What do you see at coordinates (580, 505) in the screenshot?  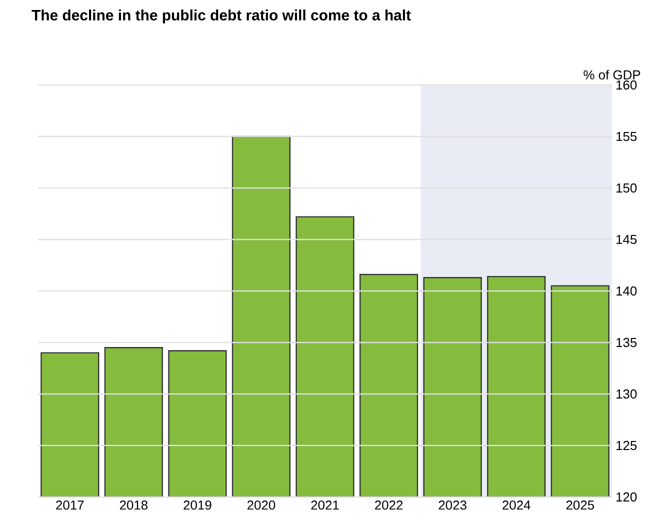 I see `x-tick-label: 2025` at bounding box center [580, 505].